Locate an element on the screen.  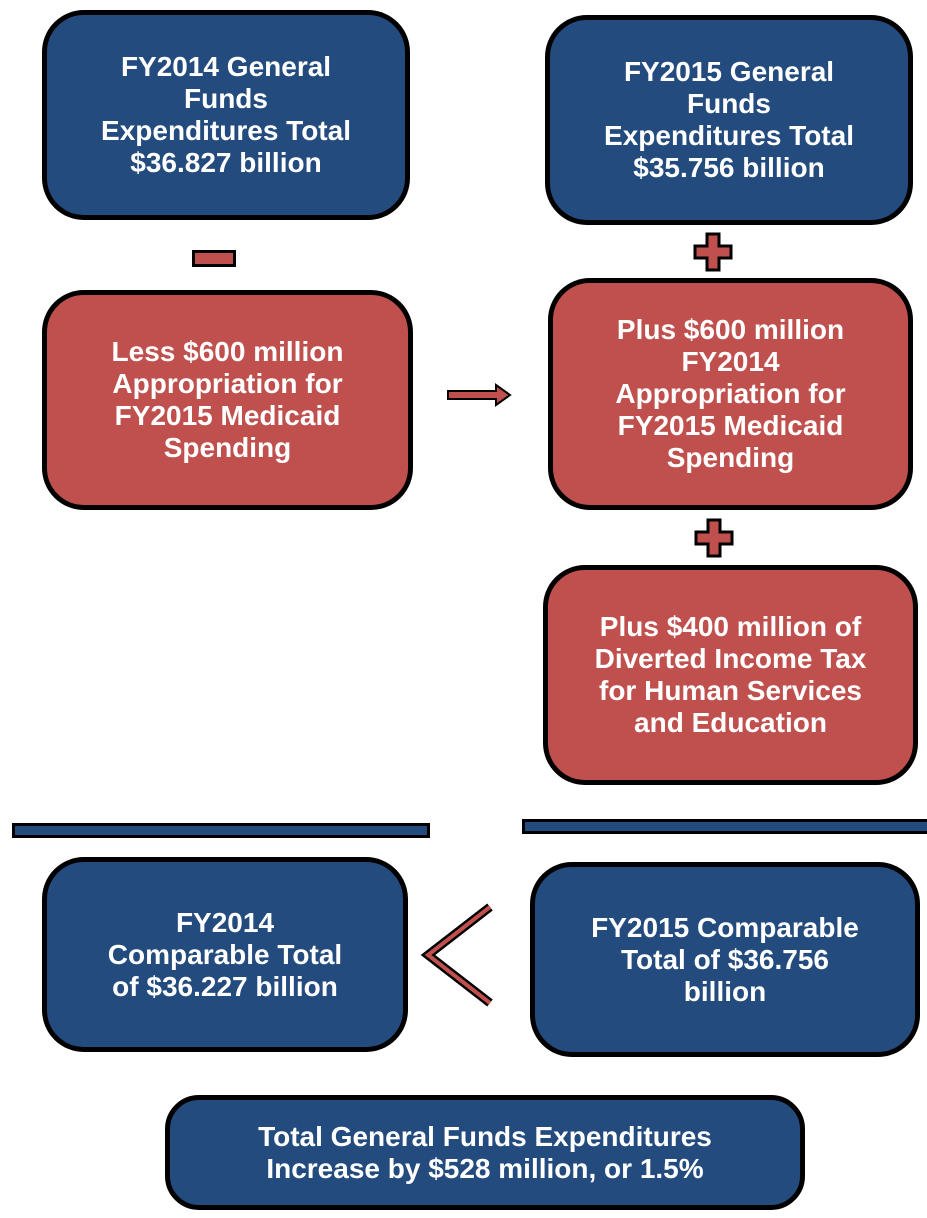
box-text-line: FY2014 General is located at coordinates (226, 66).